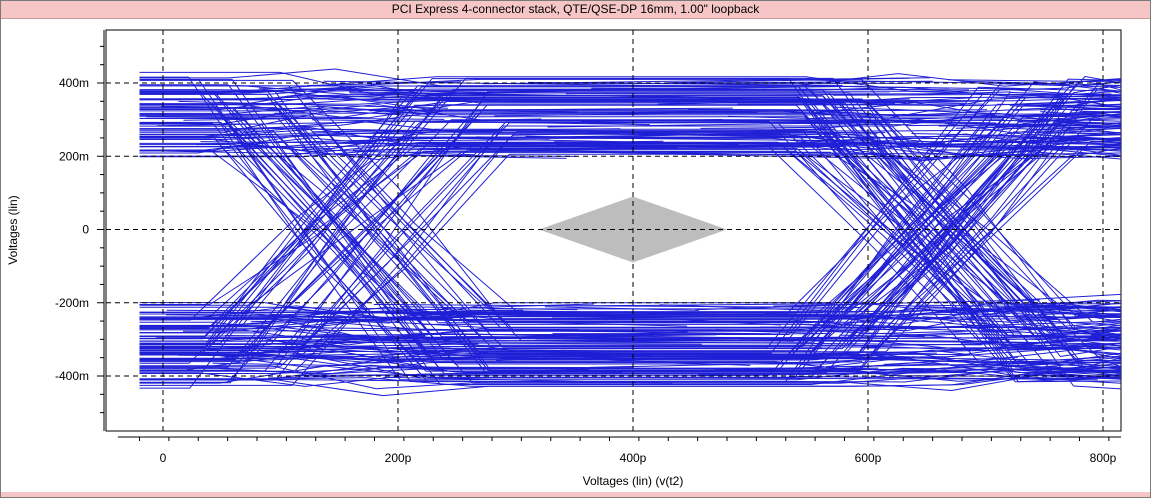  I want to click on y-tick-label: 0, so click(85, 230).